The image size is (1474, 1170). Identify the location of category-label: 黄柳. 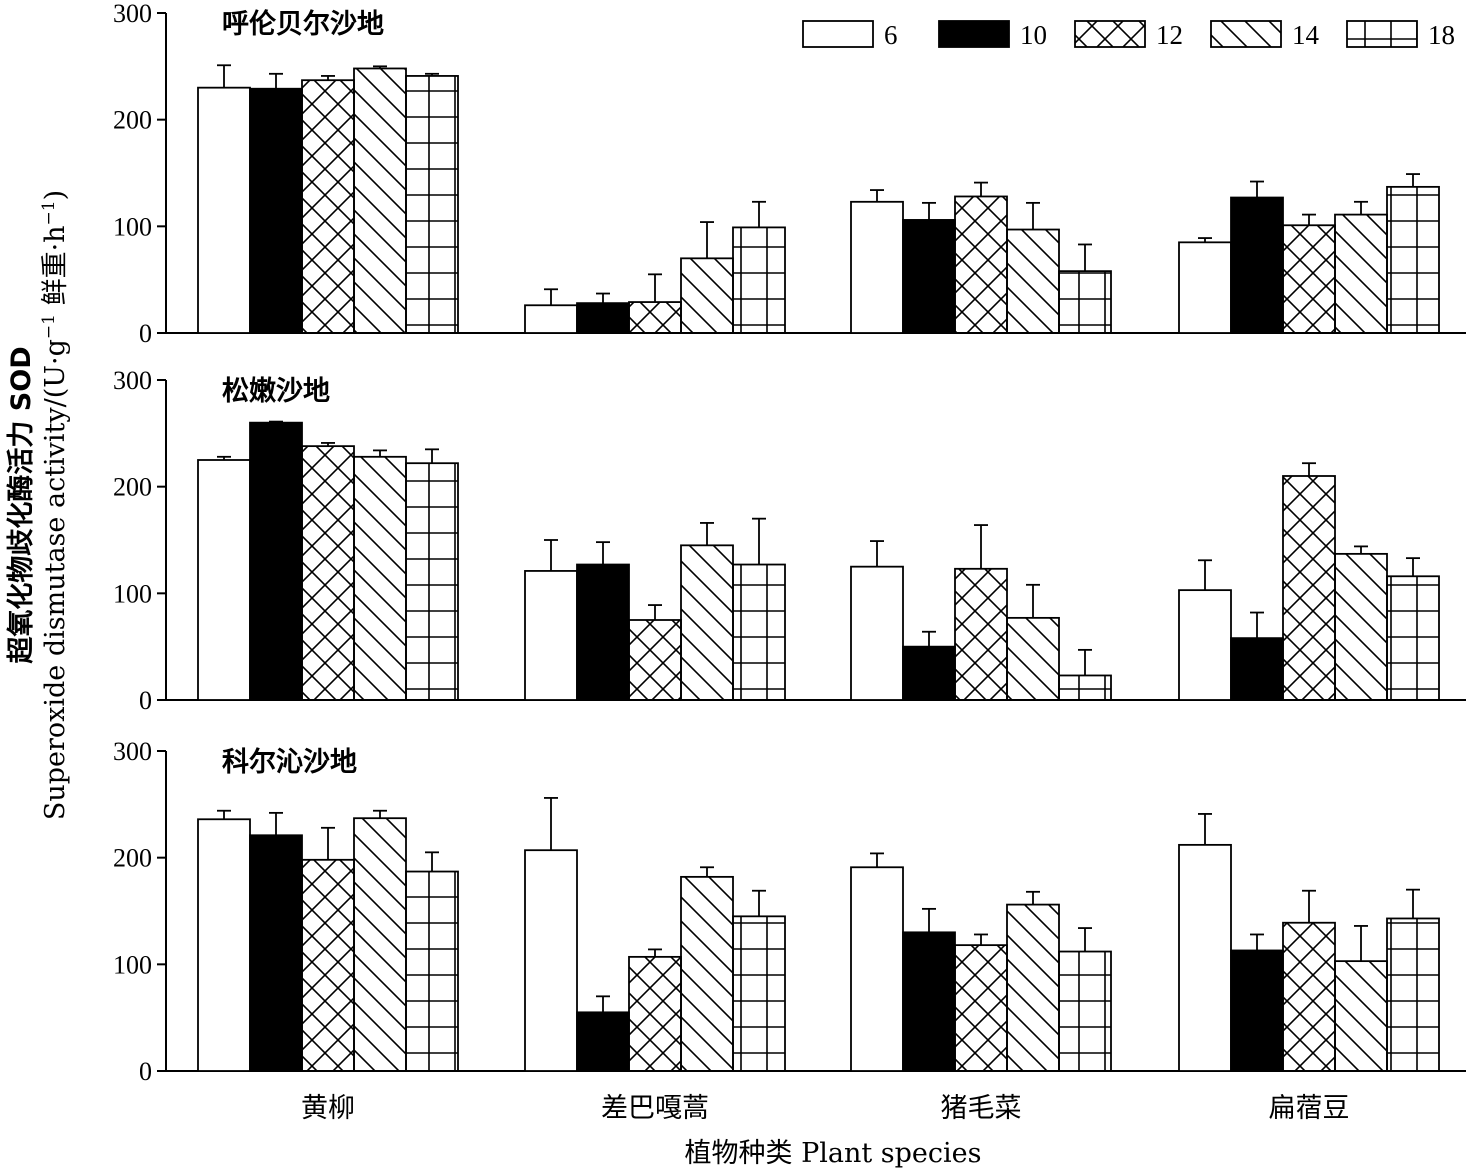
(328, 1108).